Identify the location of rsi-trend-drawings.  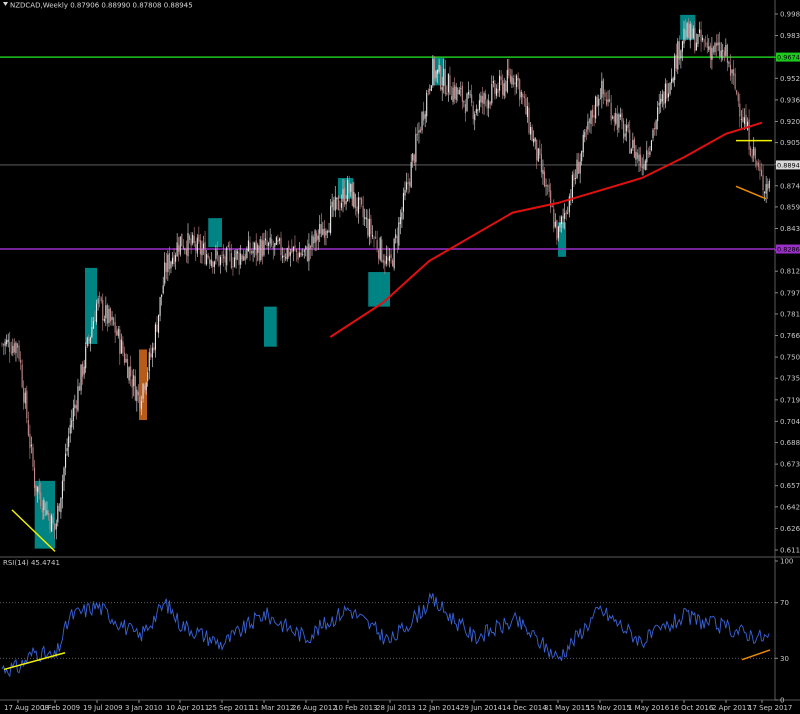
(387, 660).